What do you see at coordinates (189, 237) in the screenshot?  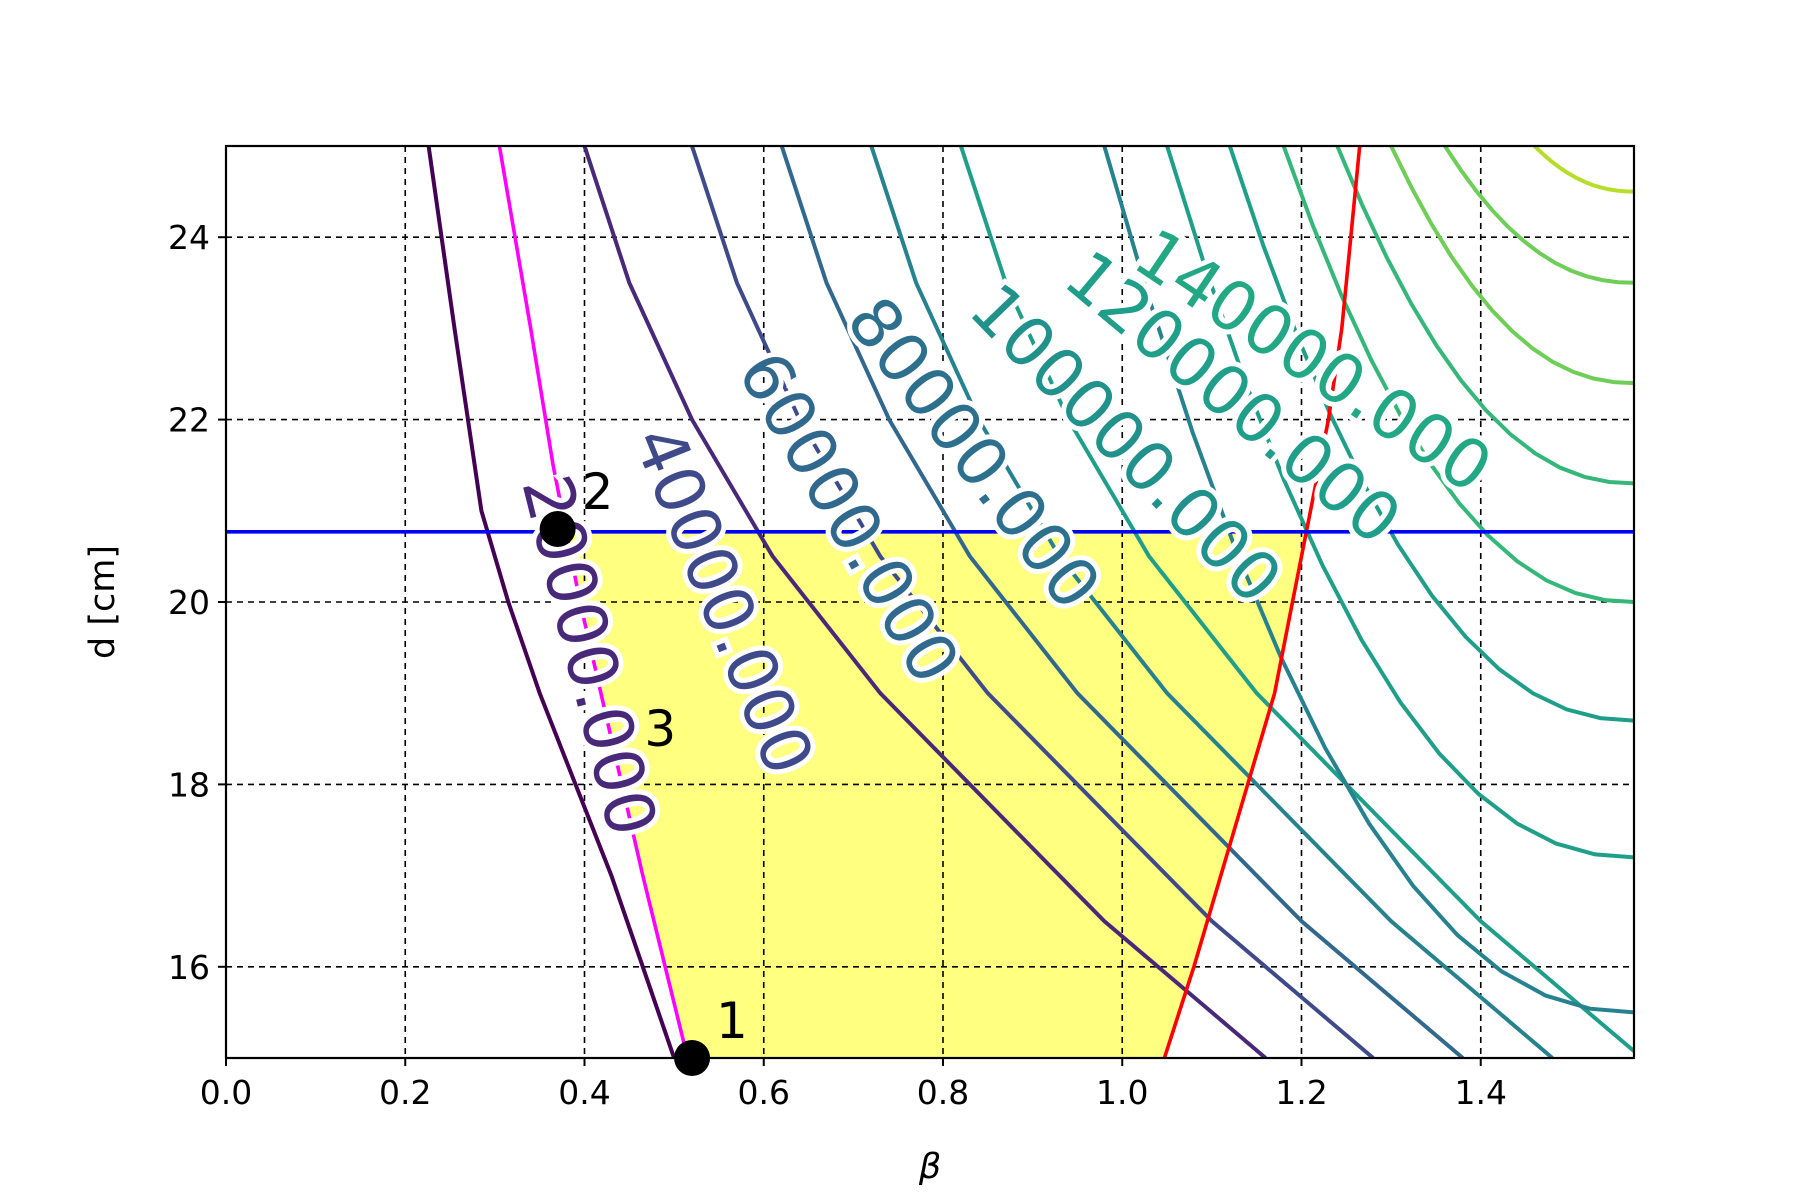 I see `y-tick-label-4: 24` at bounding box center [189, 237].